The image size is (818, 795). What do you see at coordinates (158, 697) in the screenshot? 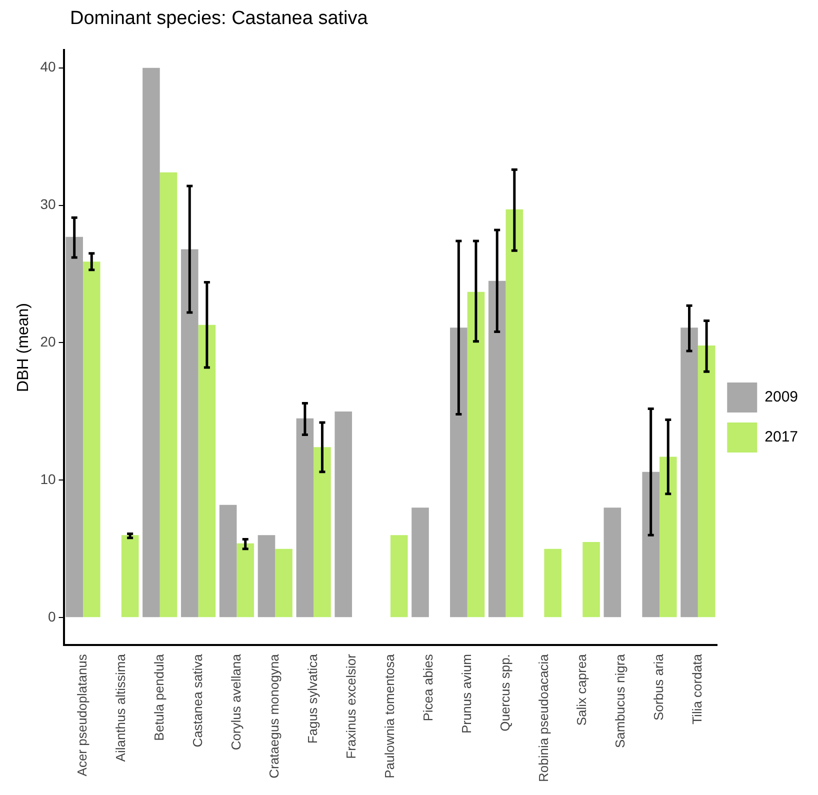
I see `x-tick-label: Betula pendula` at bounding box center [158, 697].